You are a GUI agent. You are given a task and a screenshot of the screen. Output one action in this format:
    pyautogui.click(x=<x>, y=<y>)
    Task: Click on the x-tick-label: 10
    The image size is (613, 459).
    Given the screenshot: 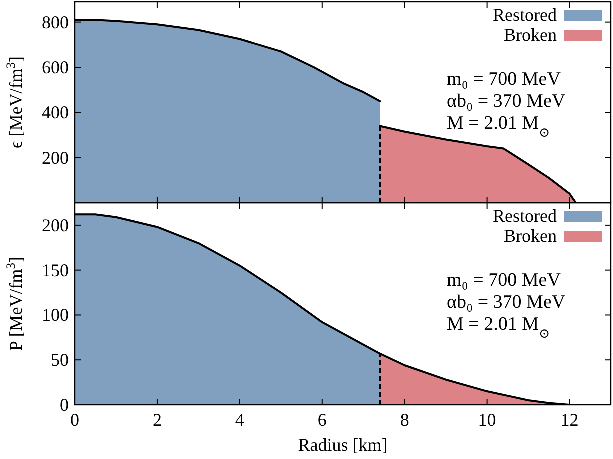 What is the action you would take?
    pyautogui.click(x=487, y=420)
    